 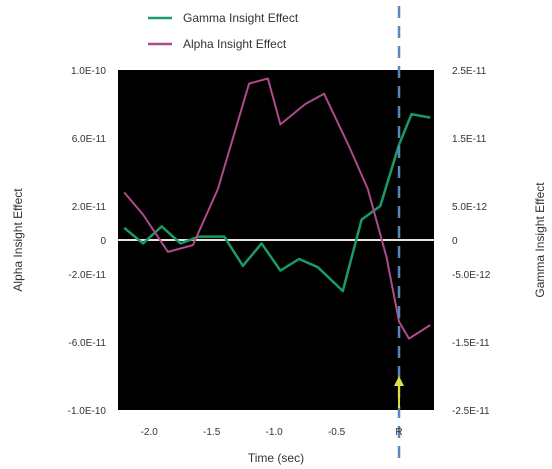 What do you see at coordinates (455, 241) in the screenshot?
I see `y-right-tick-label: 0` at bounding box center [455, 241].